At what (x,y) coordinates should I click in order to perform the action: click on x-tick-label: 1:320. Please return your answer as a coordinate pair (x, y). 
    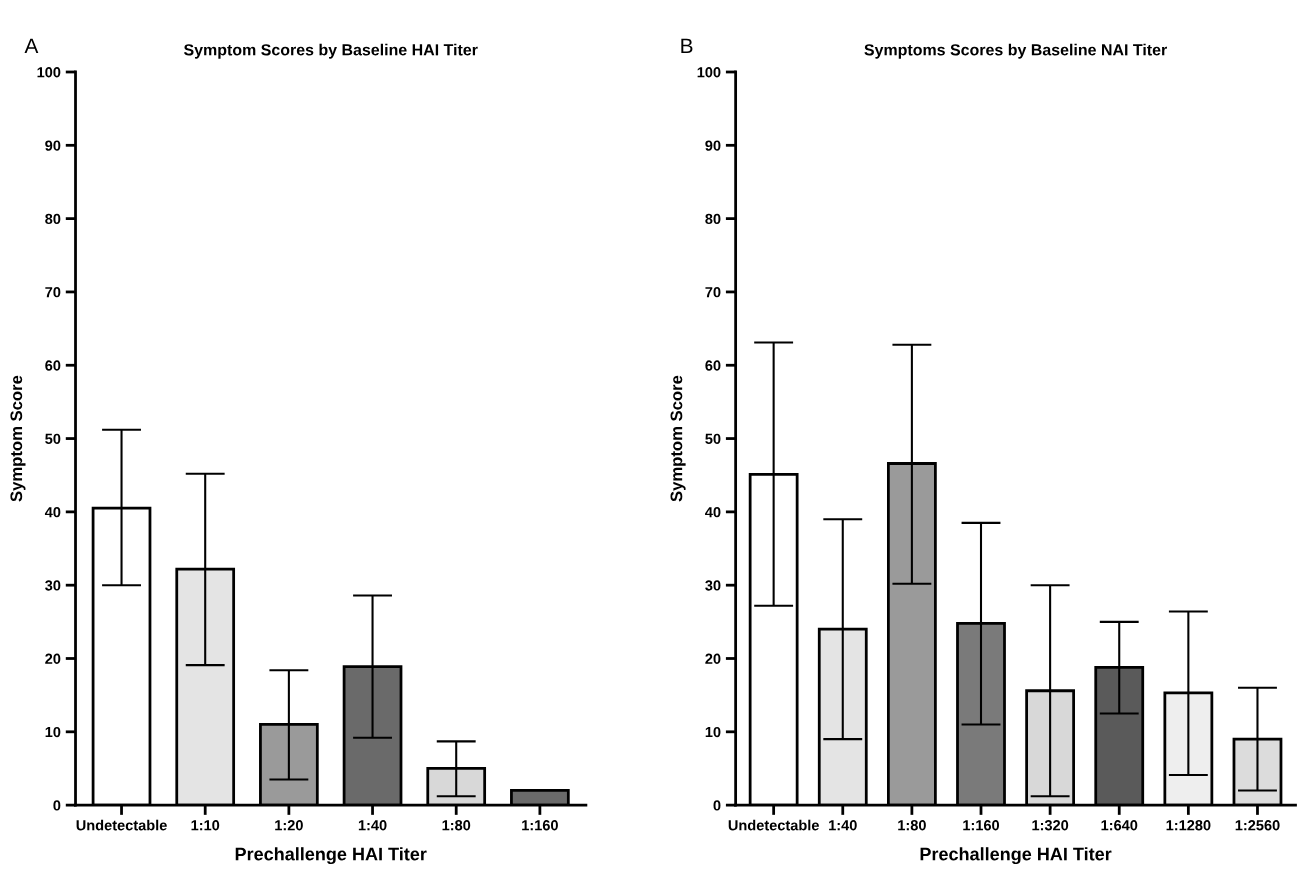
    Looking at the image, I should click on (1050, 825).